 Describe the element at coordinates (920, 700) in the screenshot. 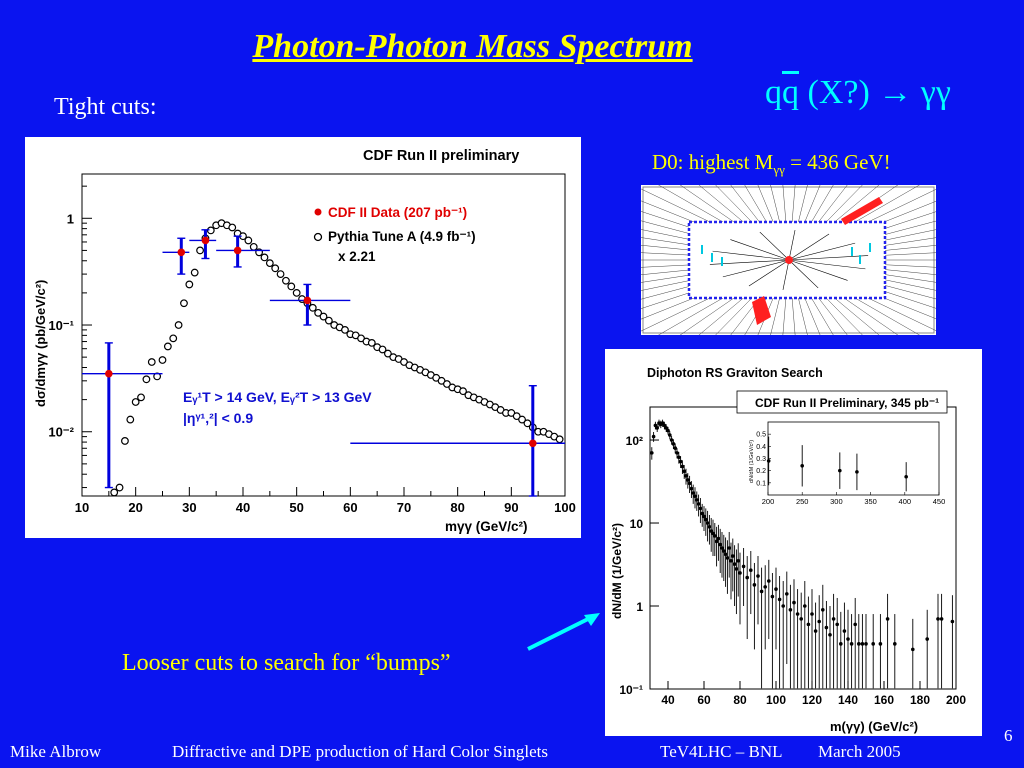

I see `chart3-xtick-label: 180` at that location.